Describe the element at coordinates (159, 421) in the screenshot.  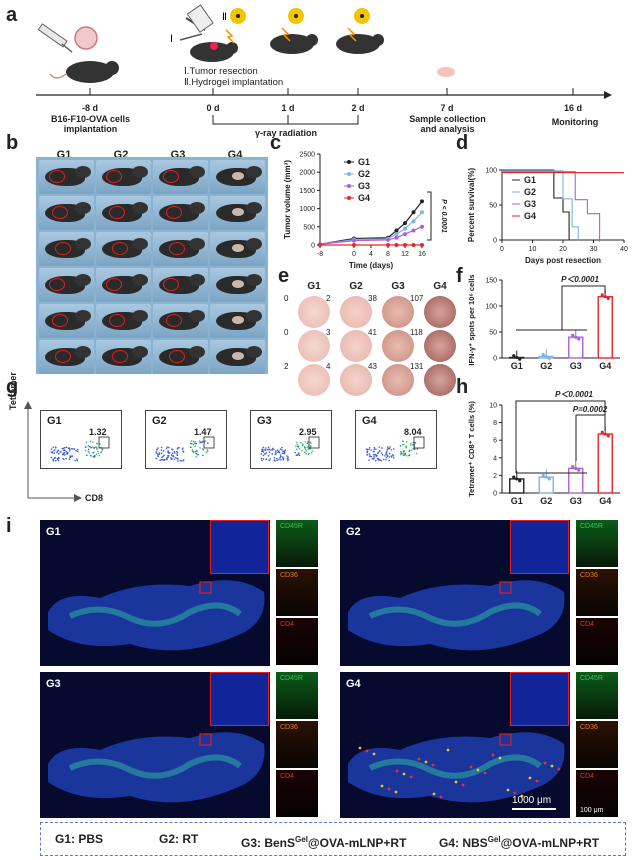
I see `flow-group-label: G2` at that location.